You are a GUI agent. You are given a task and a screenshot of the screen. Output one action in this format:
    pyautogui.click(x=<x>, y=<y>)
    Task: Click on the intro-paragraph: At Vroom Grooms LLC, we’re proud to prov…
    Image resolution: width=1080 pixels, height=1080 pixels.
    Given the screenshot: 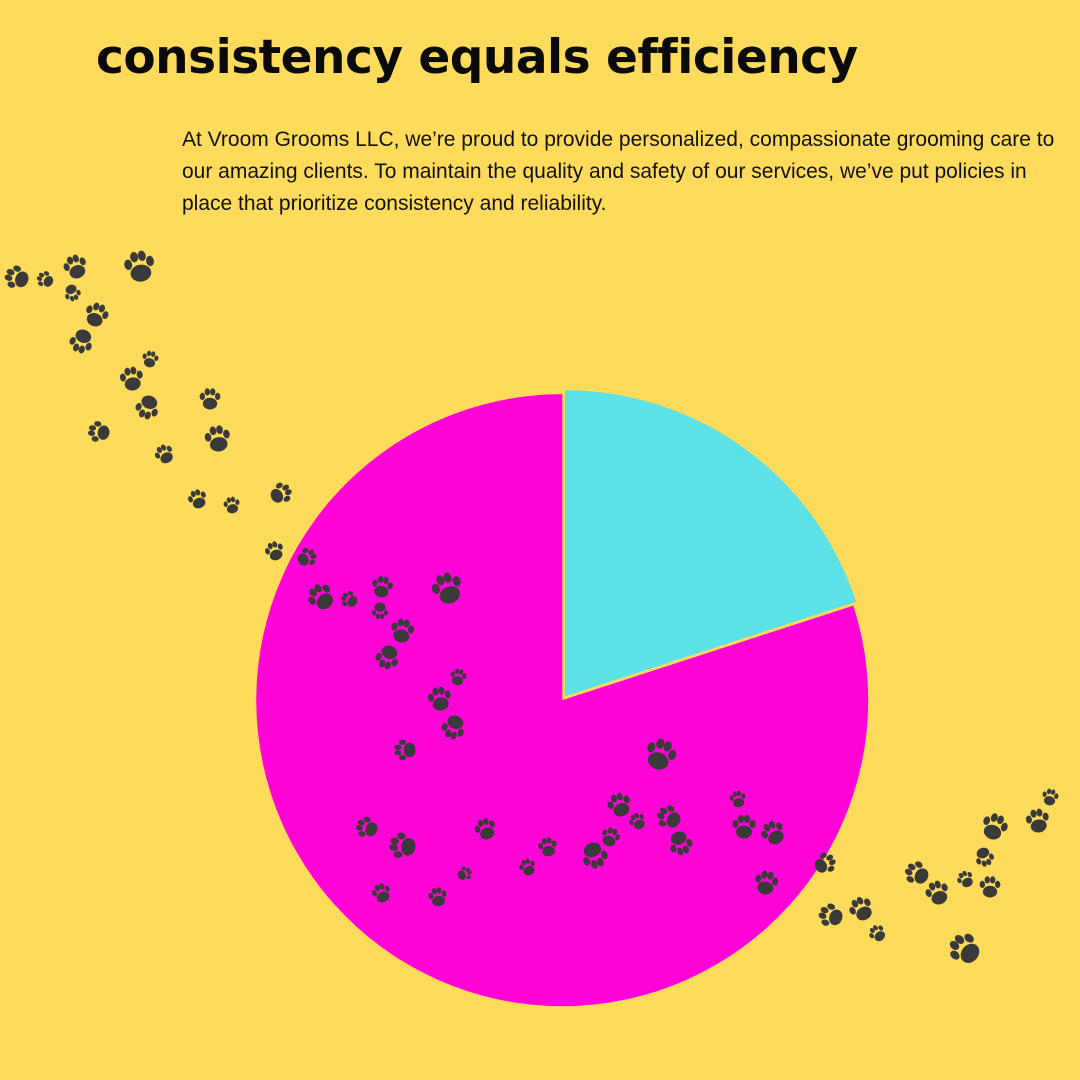 What is the action you would take?
    pyautogui.click(x=618, y=171)
    